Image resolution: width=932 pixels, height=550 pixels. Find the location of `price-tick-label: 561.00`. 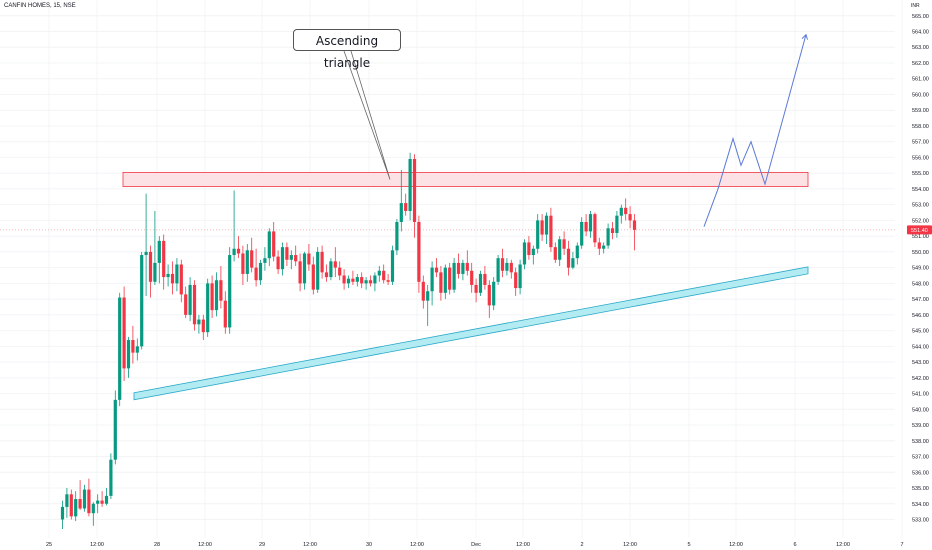

price-tick-label: 561.00 is located at coordinates (920, 80).